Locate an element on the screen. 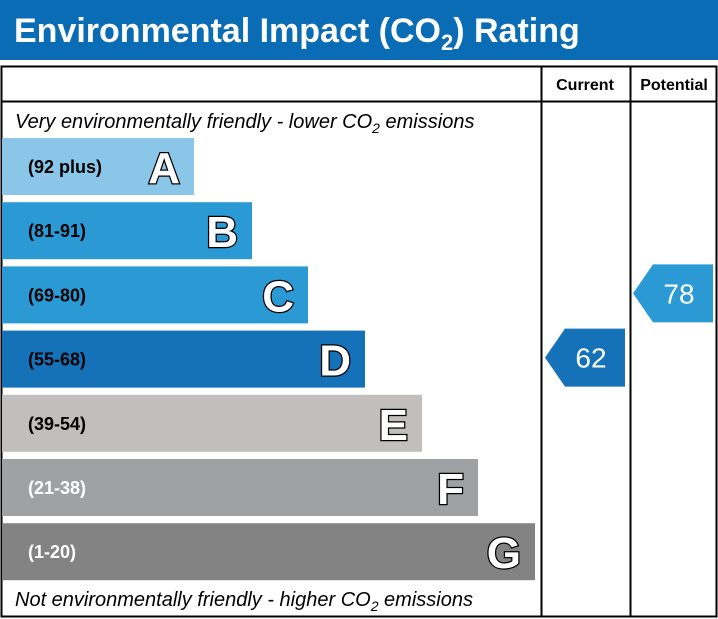 The image size is (718, 619). potential-rating: 78 is located at coordinates (673, 293).